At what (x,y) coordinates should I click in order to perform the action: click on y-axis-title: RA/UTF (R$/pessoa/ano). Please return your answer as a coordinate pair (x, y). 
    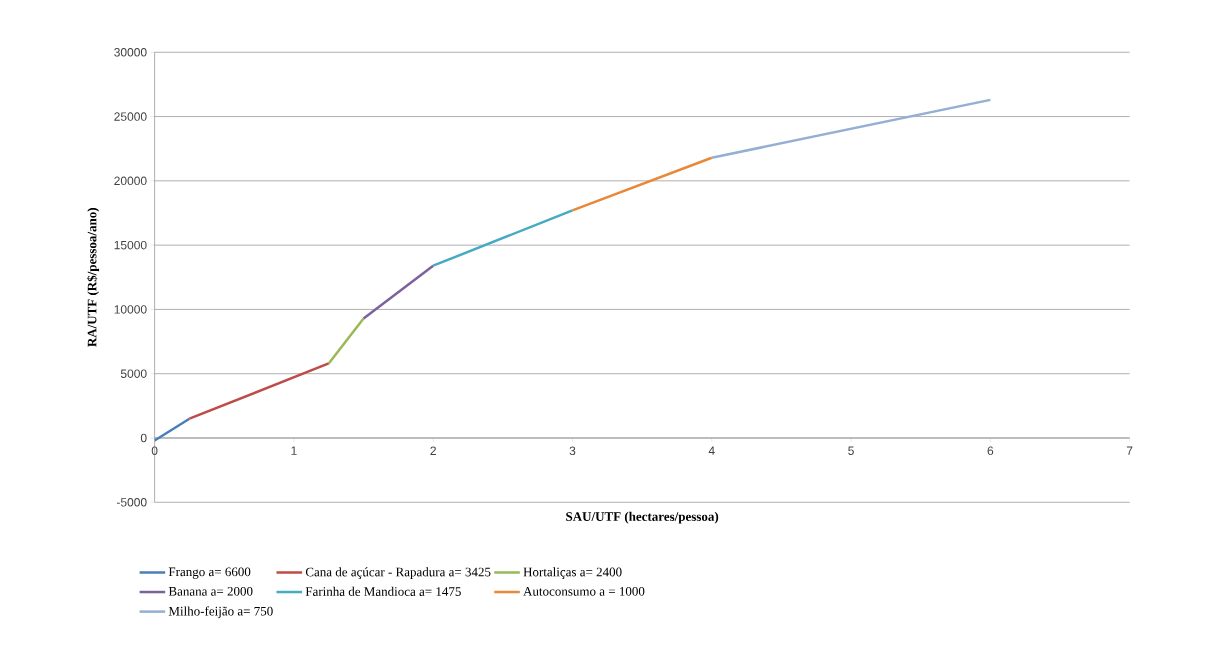
    Looking at the image, I should click on (93, 277).